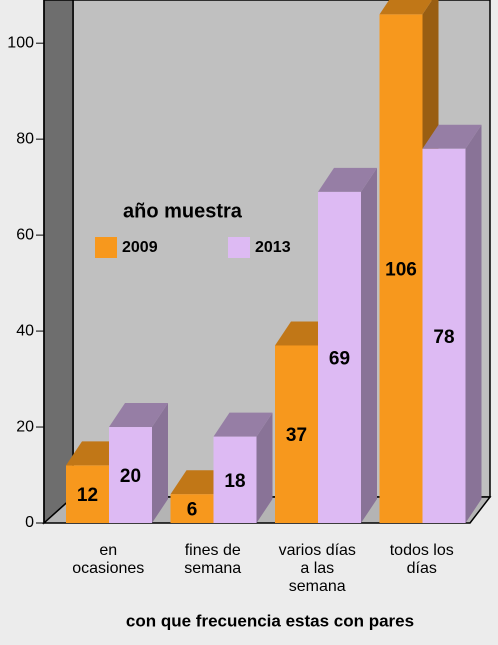 The image size is (498, 645). What do you see at coordinates (25, 426) in the screenshot?
I see `y-tick-label: 20` at bounding box center [25, 426].